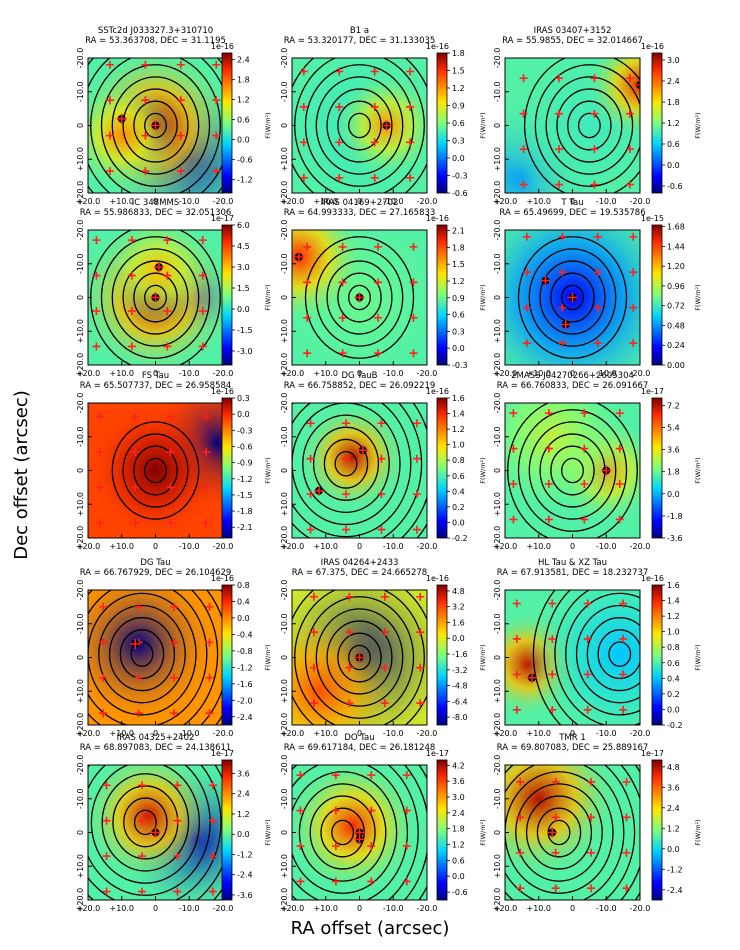  I want to click on flux-peak, so click(352, 457).